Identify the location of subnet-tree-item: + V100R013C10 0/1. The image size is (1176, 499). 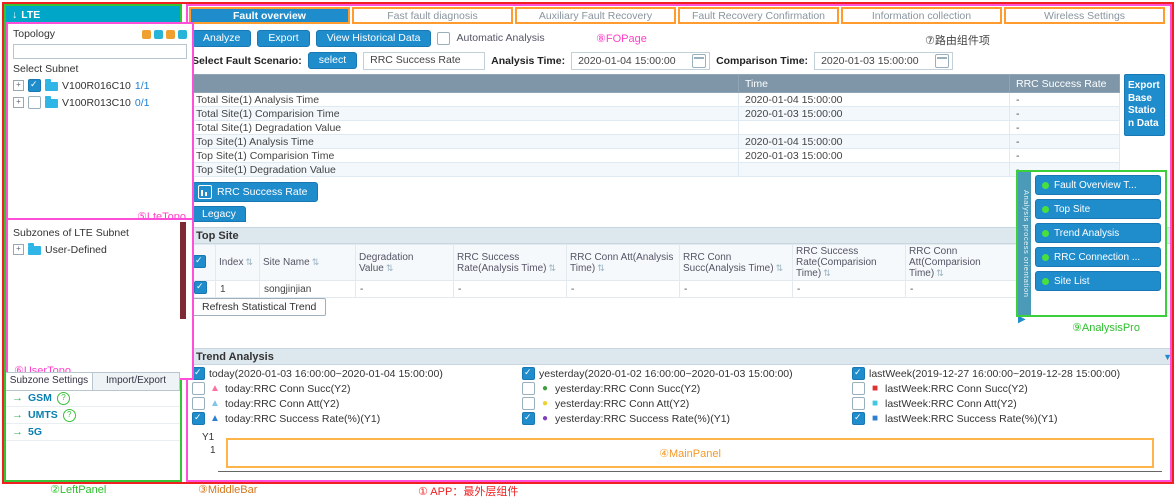
(100, 102).